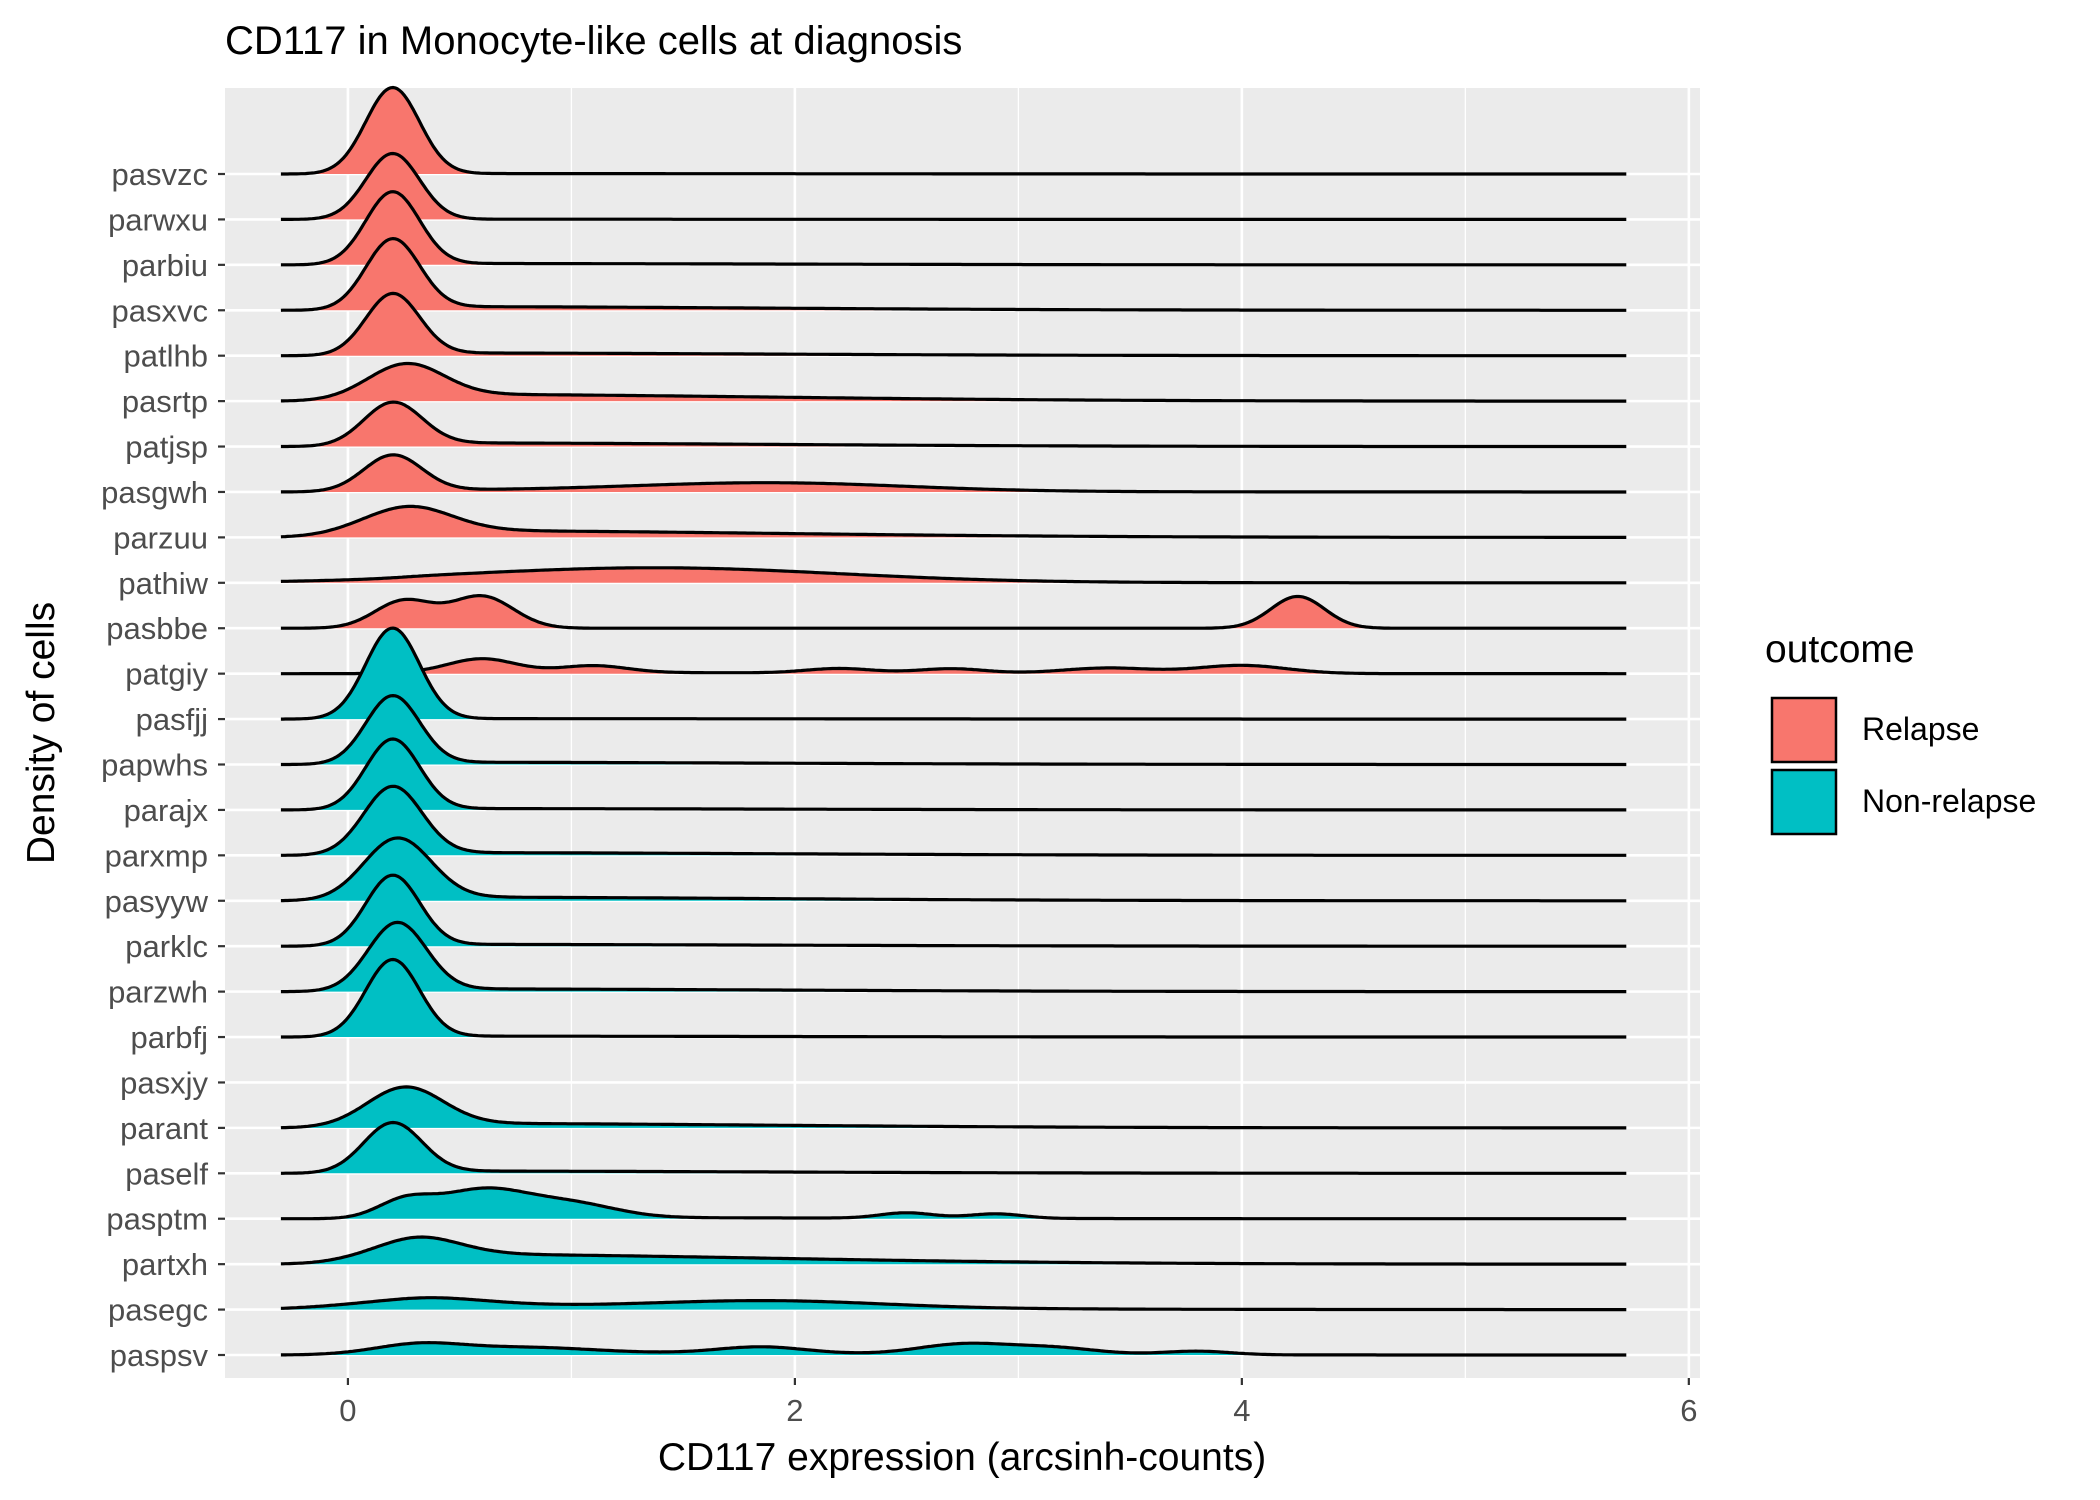 The height and width of the screenshot is (1500, 2100). What do you see at coordinates (166, 447) in the screenshot?
I see `y-tick-label: patjsp` at bounding box center [166, 447].